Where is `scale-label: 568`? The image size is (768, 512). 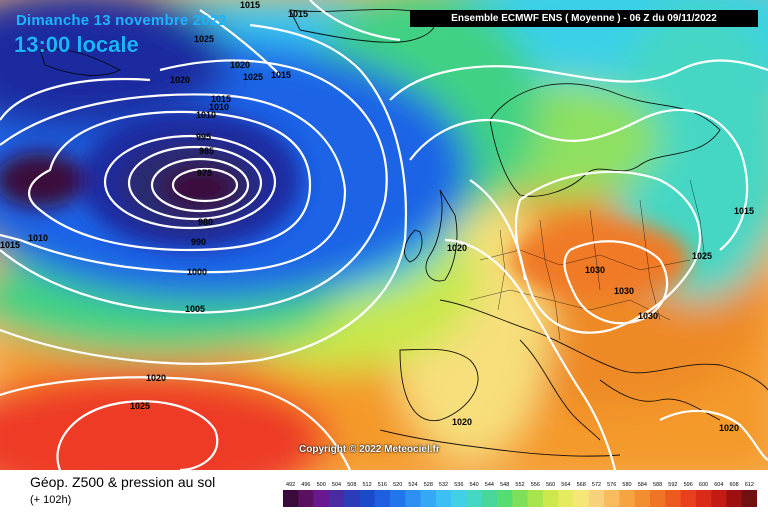
scale-label: 568 is located at coordinates (581, 485).